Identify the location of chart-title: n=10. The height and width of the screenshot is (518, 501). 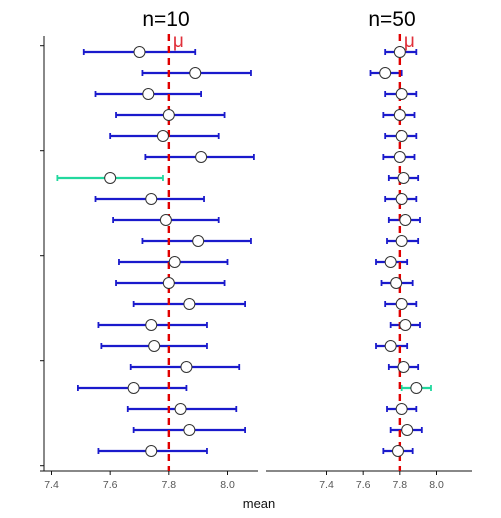
(165, 19).